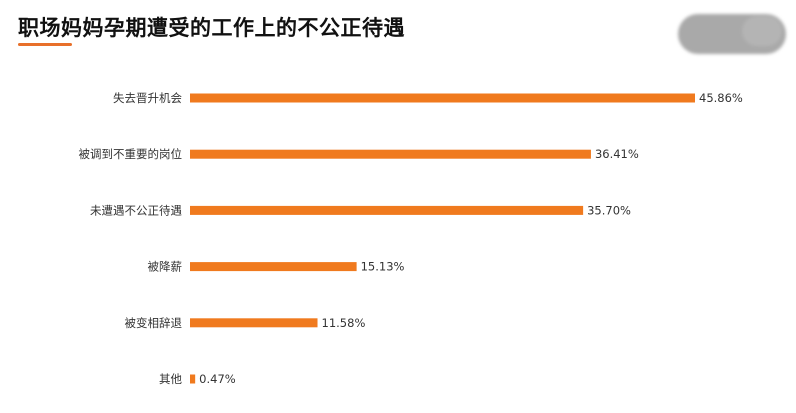  Describe the element at coordinates (732, 34) in the screenshot. I see `blurred-watermark` at that location.